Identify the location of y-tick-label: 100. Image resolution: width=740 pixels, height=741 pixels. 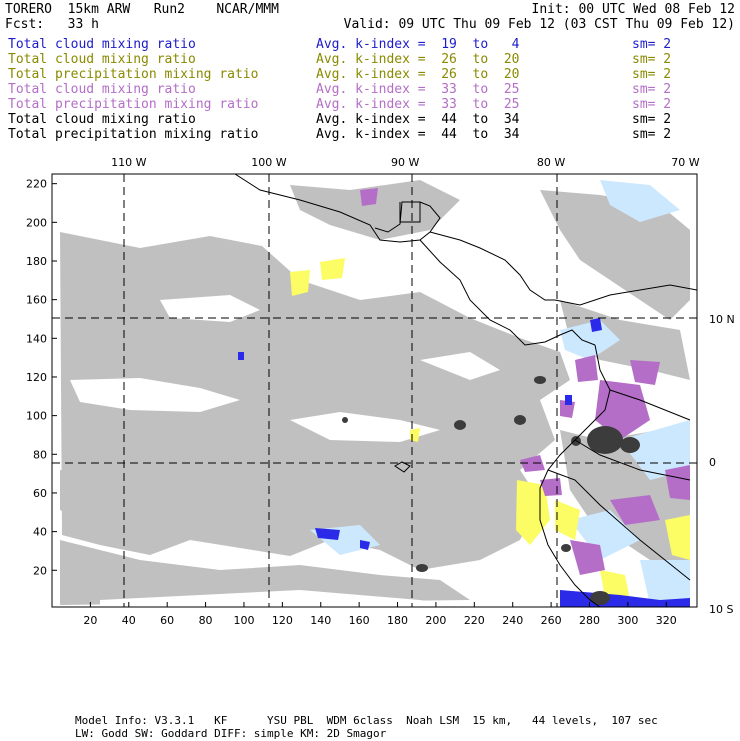
(36, 416).